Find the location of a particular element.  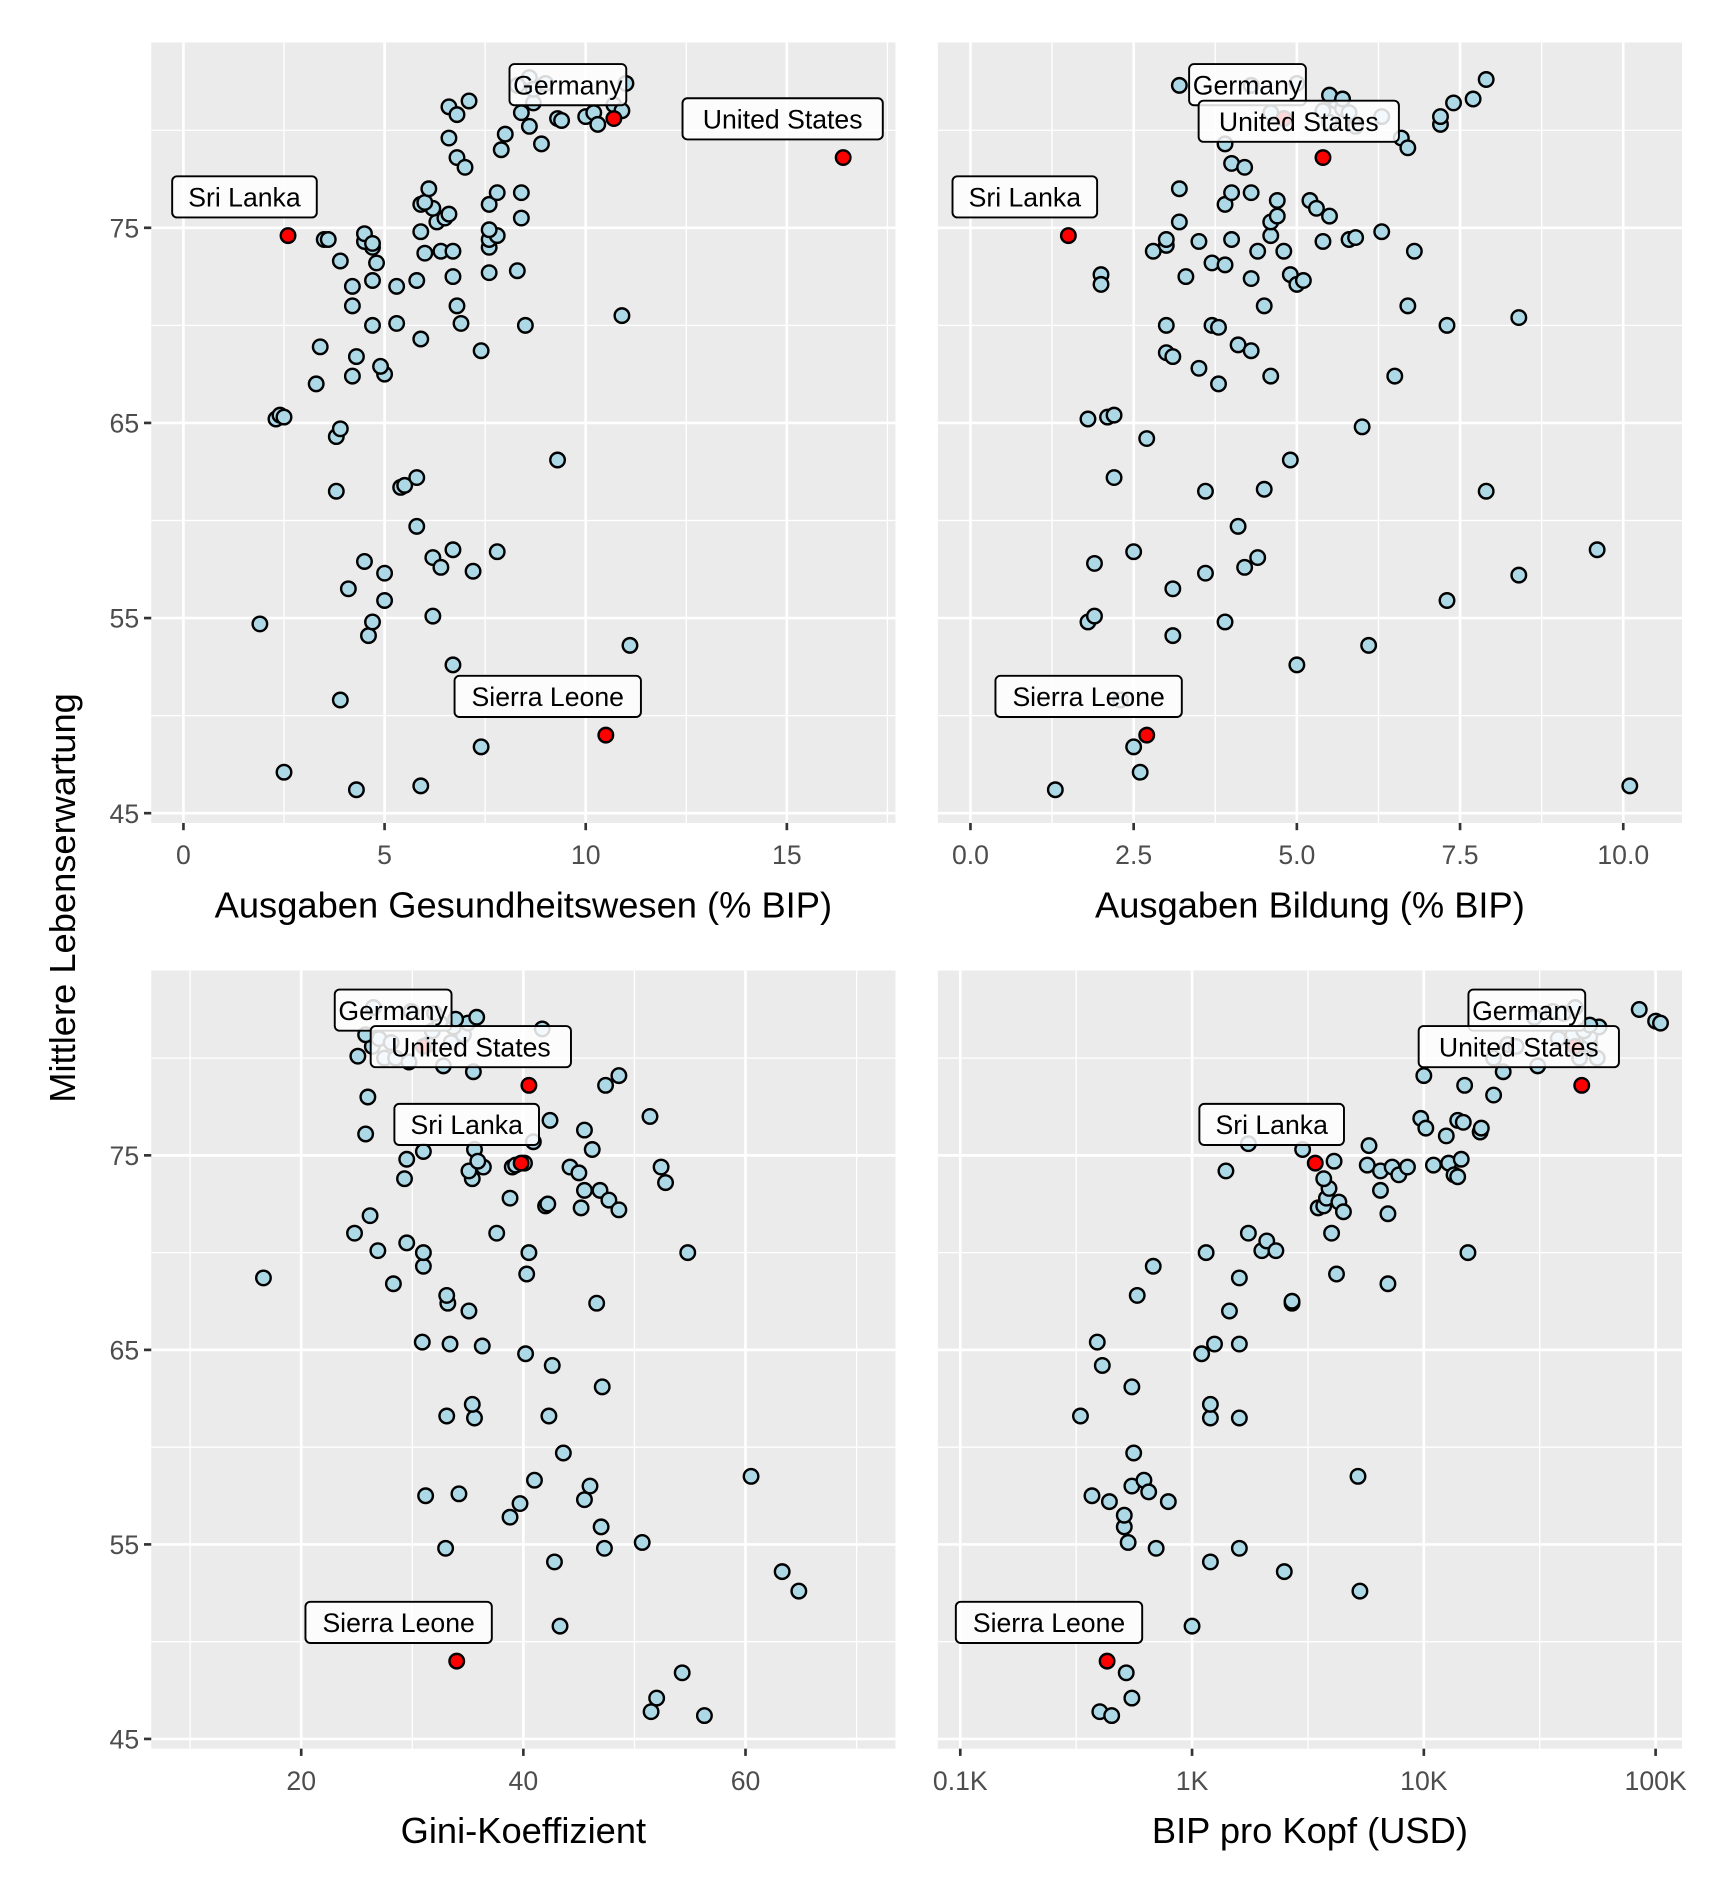

x-tick-label: 10.0 is located at coordinates (1623, 855).